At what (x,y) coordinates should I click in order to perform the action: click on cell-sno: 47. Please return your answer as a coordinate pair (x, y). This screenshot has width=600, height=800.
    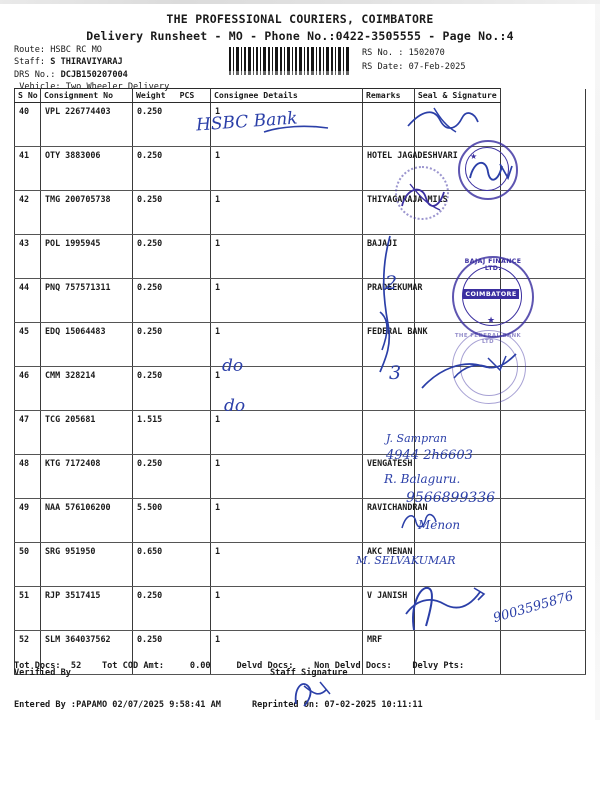
    Looking at the image, I should click on (27, 432).